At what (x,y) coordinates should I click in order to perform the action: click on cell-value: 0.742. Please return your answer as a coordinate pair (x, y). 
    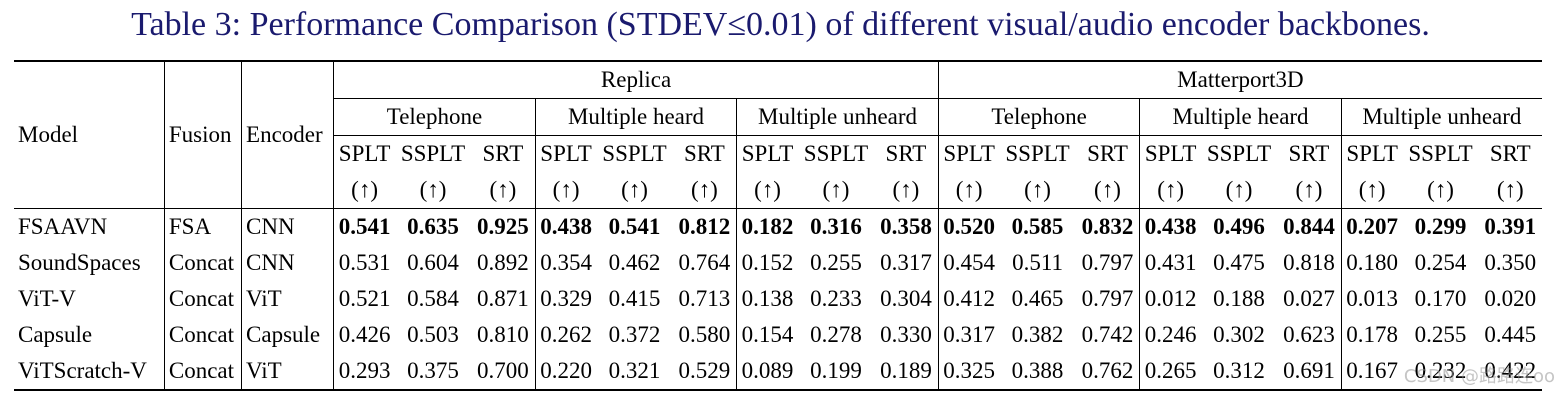
    Looking at the image, I should click on (1107, 334).